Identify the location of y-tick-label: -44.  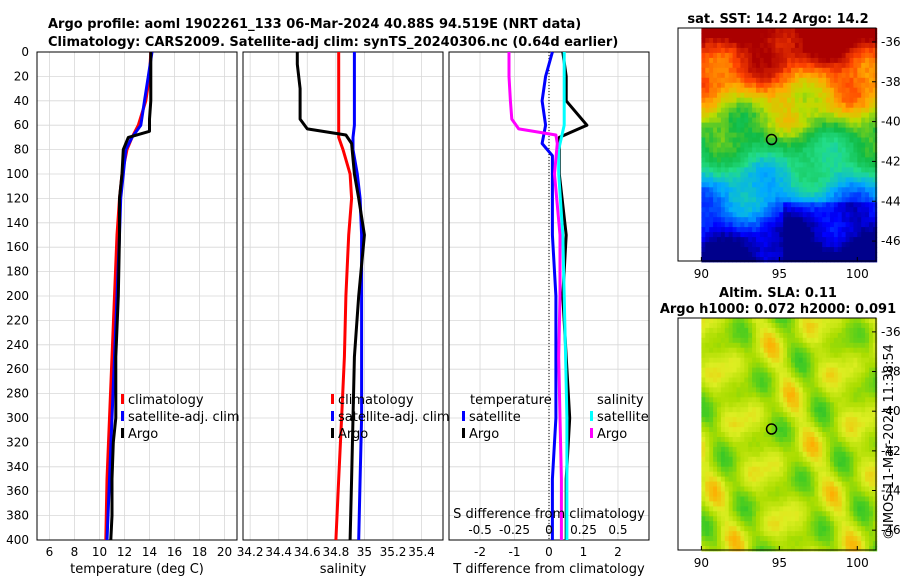
(890, 491).